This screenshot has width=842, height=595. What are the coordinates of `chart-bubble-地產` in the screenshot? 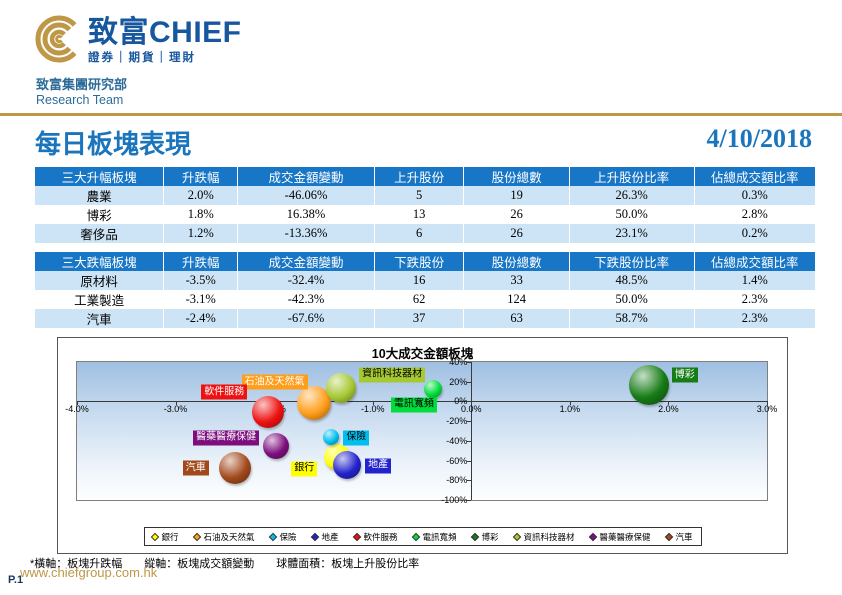 It's located at (347, 464).